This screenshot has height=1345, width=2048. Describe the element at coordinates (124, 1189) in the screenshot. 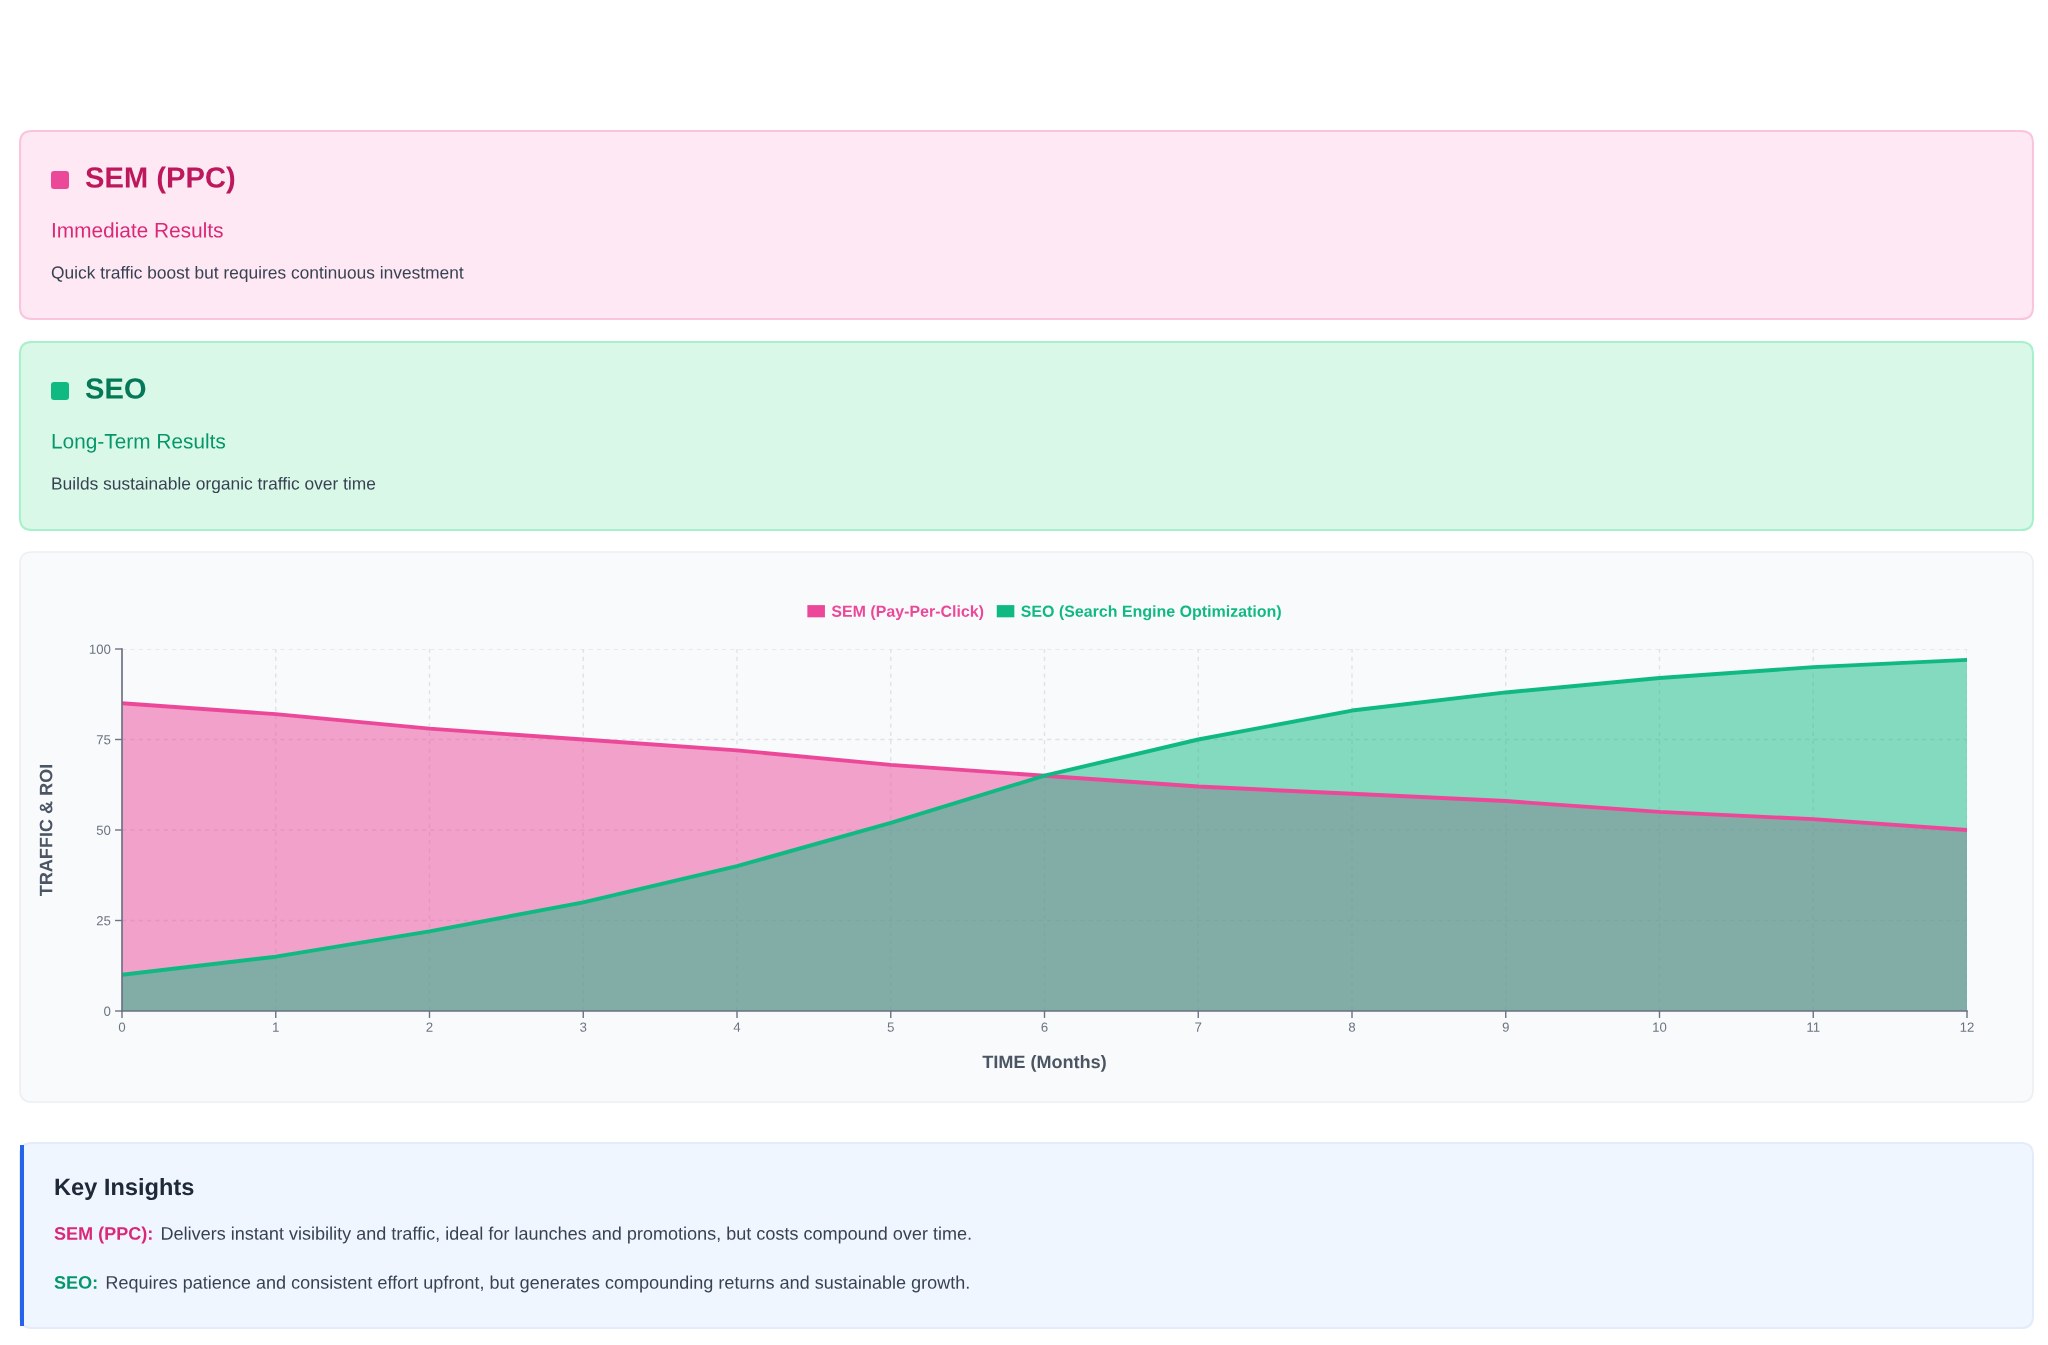

I see `text: Key Insights` at that location.